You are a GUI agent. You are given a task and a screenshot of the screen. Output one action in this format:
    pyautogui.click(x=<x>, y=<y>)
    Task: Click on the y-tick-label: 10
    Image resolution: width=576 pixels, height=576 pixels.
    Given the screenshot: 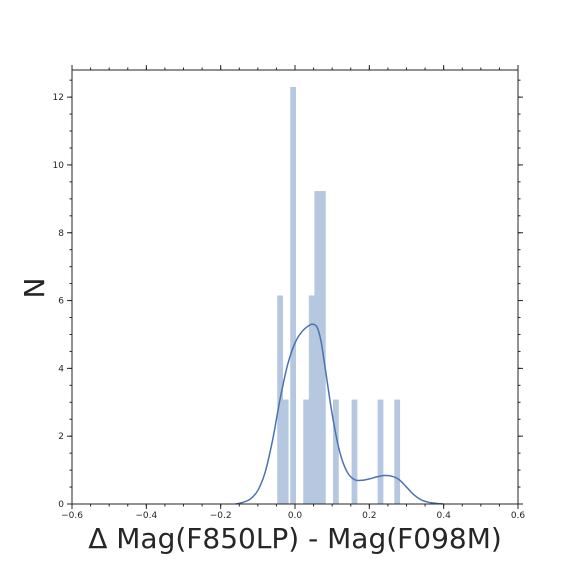 What is the action you would take?
    pyautogui.click(x=59, y=166)
    